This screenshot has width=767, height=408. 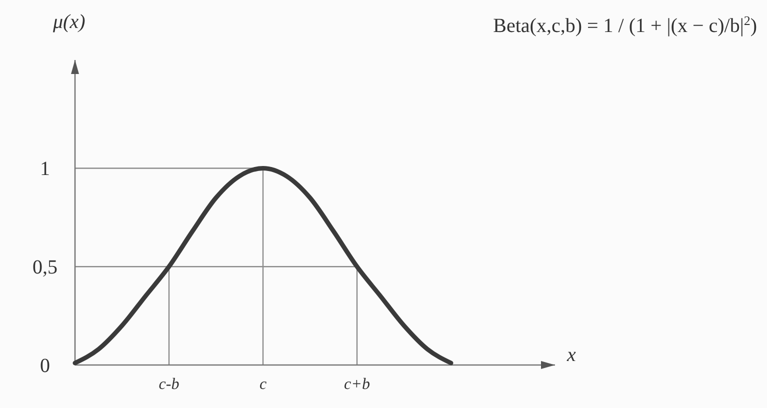 What do you see at coordinates (45, 169) in the screenshot?
I see `y-tick-label: 1` at bounding box center [45, 169].